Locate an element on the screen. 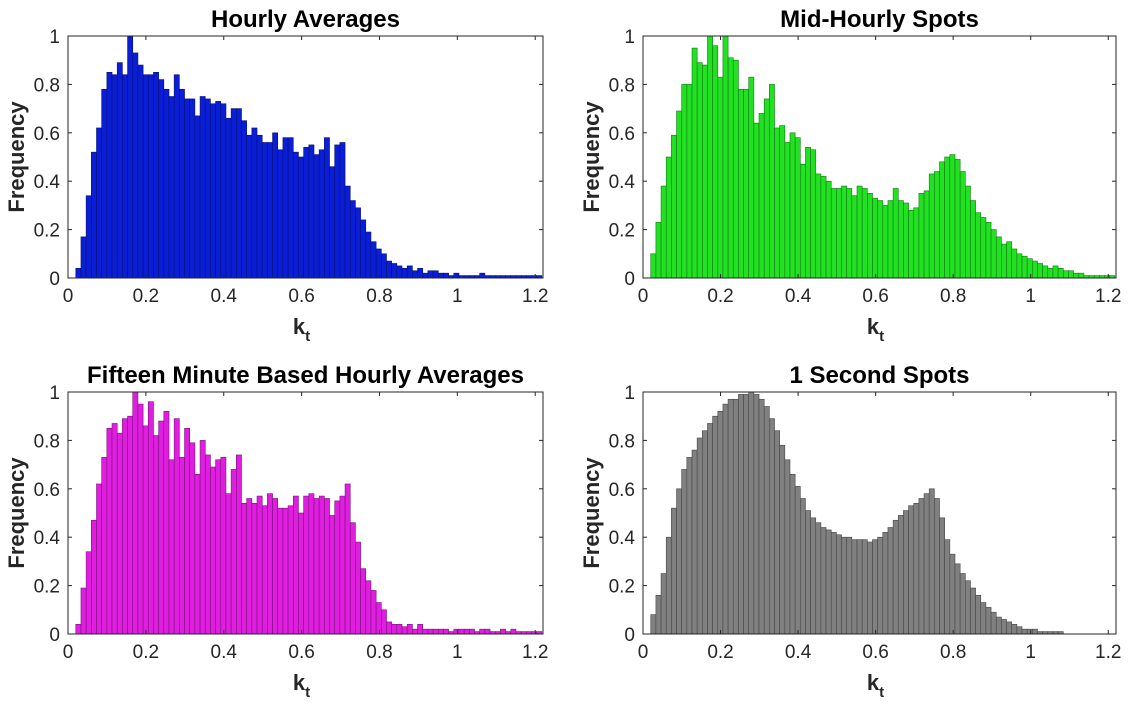  chart-title: Hourly Averages is located at coordinates (305, 19).